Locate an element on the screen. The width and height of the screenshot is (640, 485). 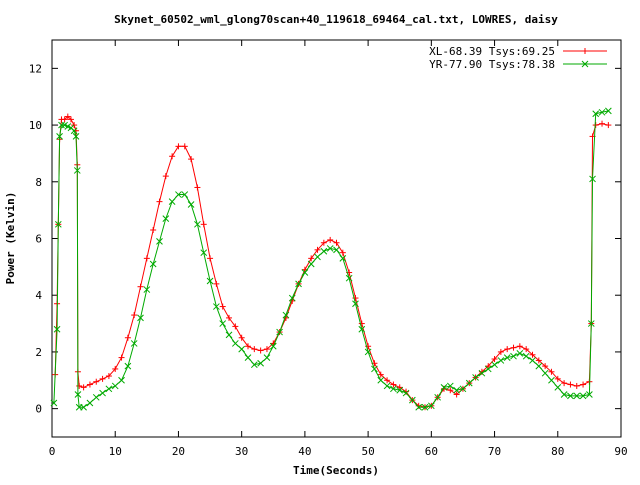
x-tick-label: 90 is located at coordinates (620, 451).